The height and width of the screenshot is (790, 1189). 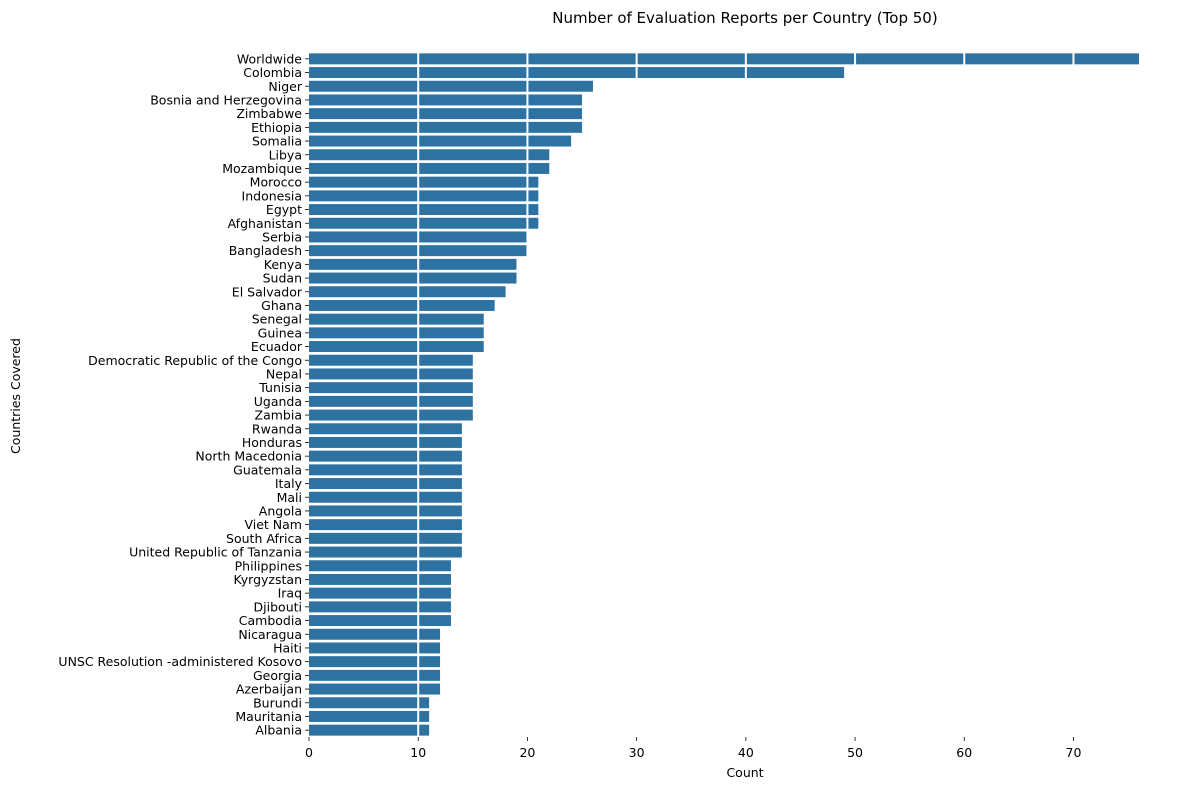 What do you see at coordinates (290, 593) in the screenshot?
I see `y-tick-label: Iraq` at bounding box center [290, 593].